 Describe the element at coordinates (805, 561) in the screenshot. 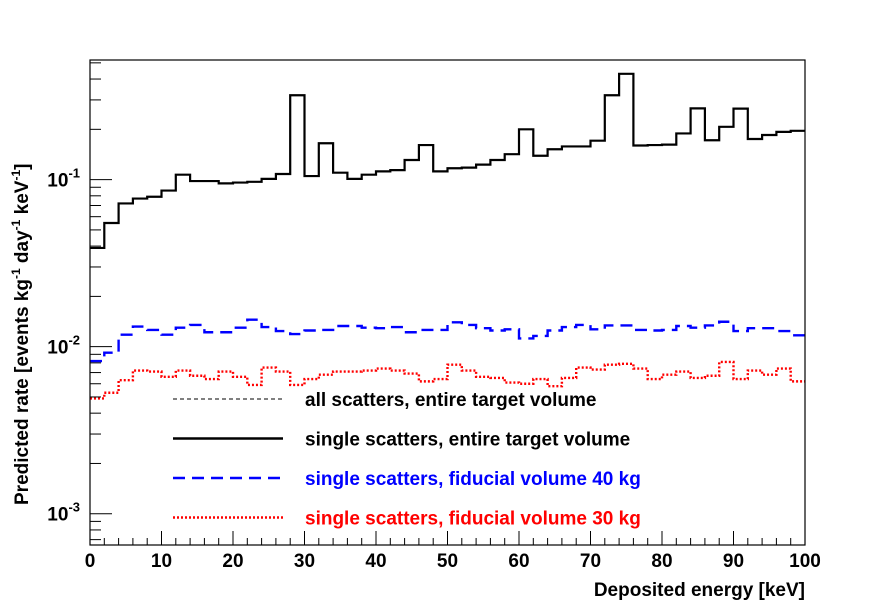

I see `x-tick-label: 100` at that location.